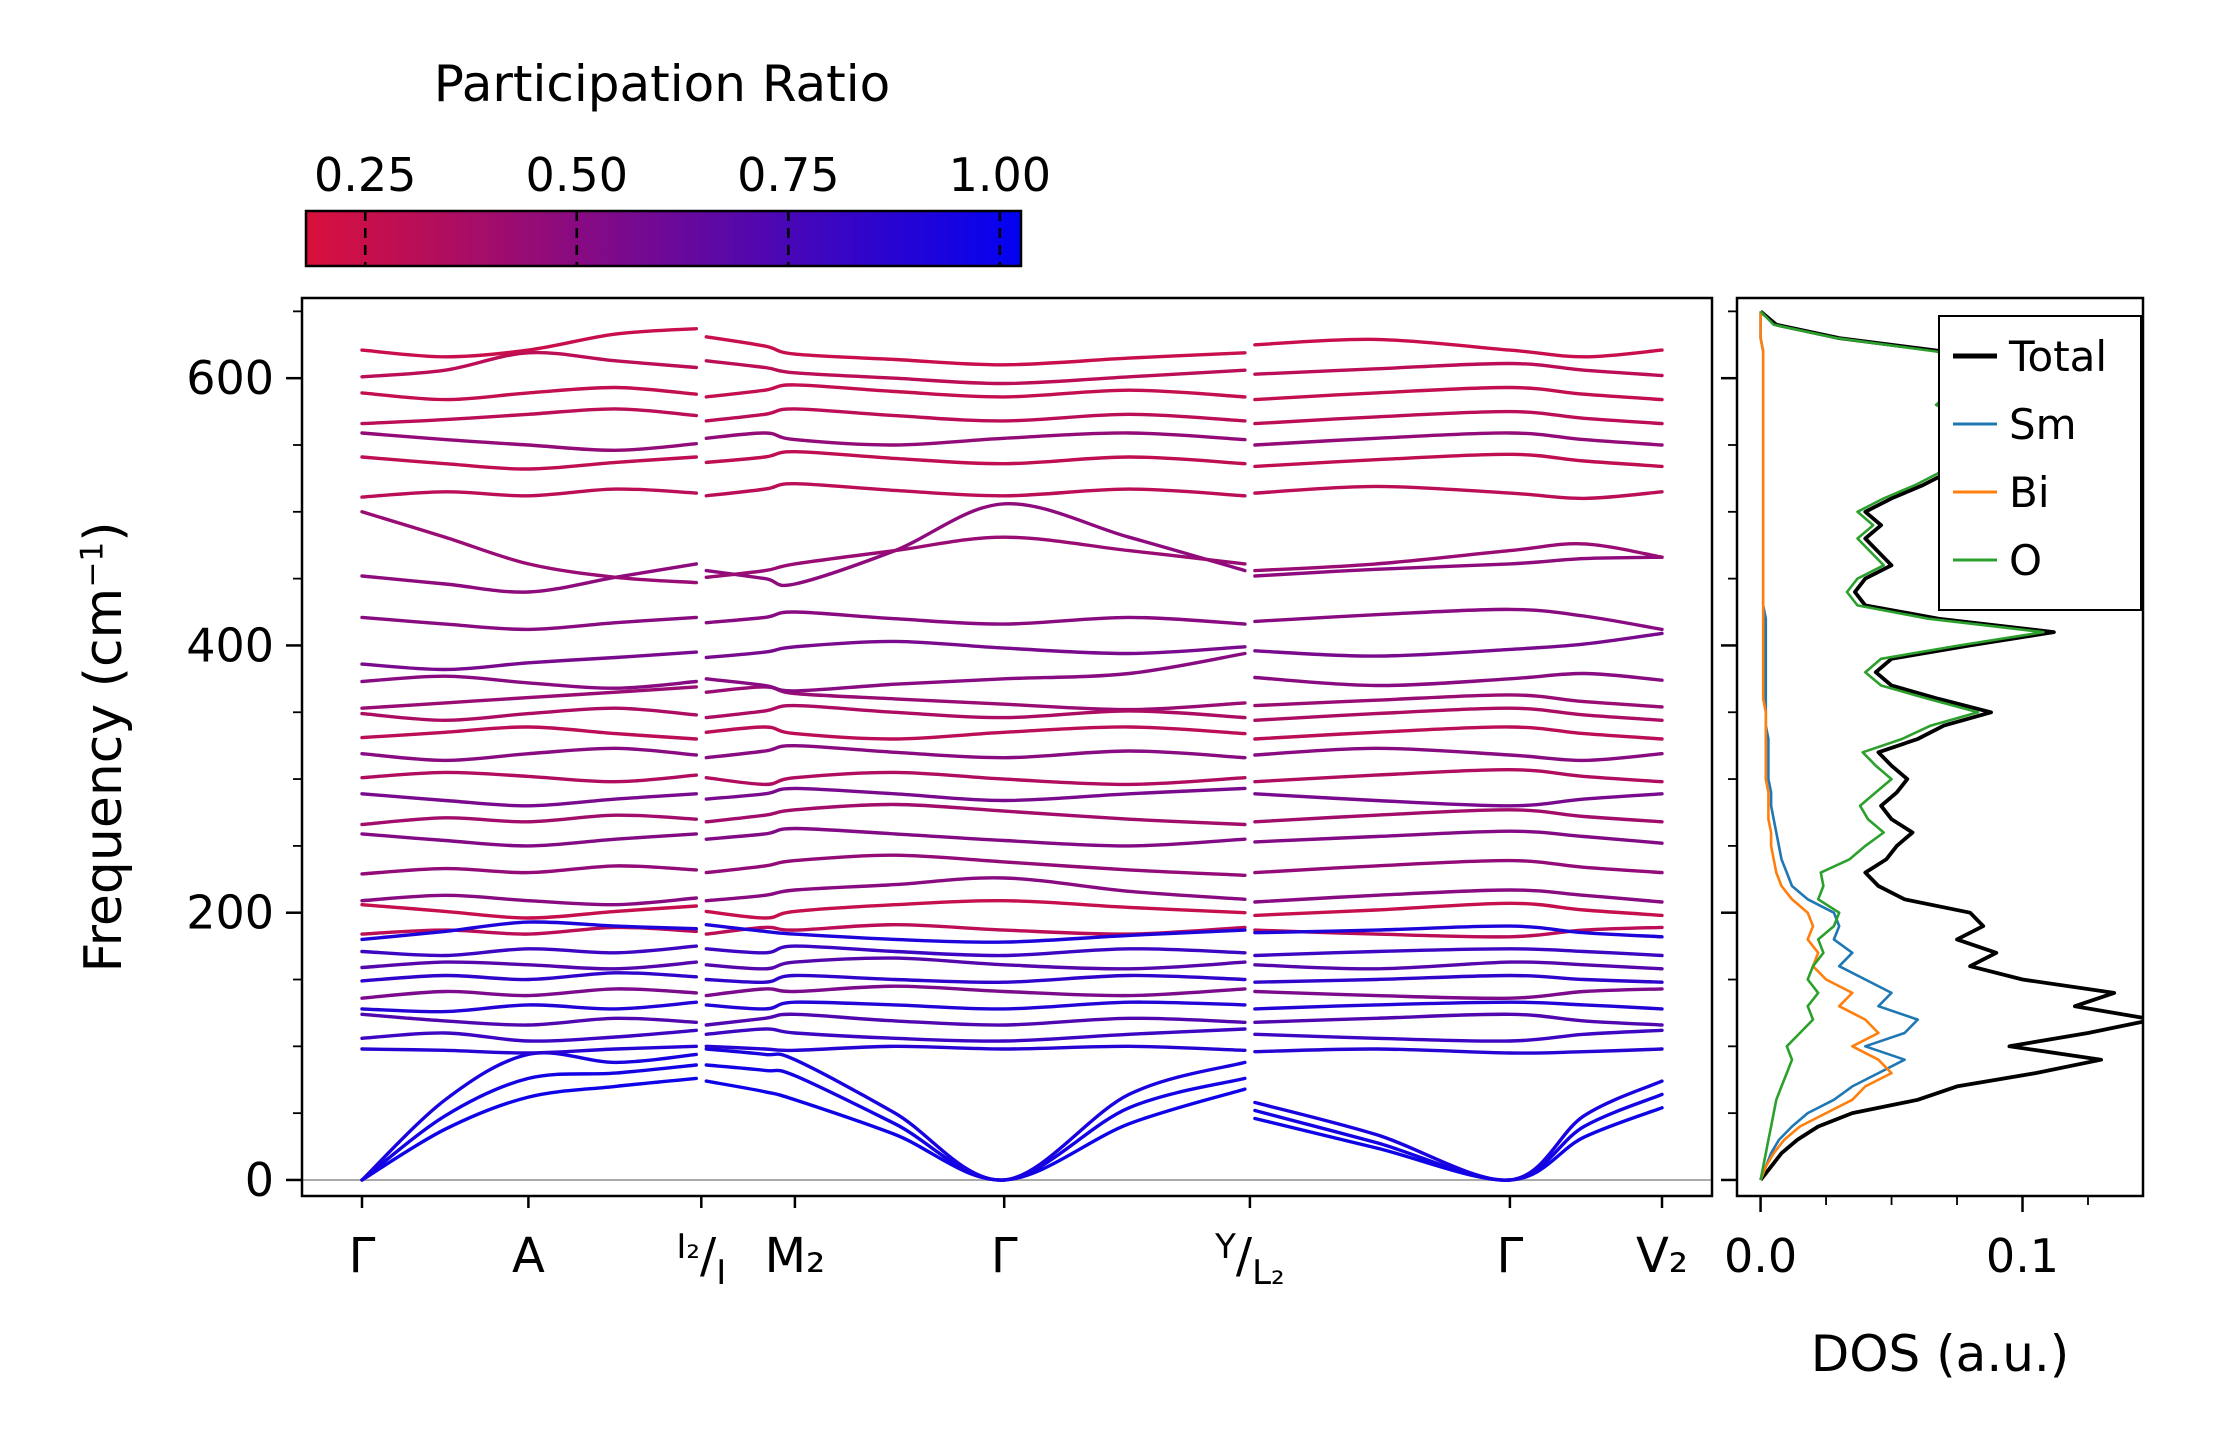 This screenshot has width=2222, height=1455. Describe the element at coordinates (2057, 356) in the screenshot. I see `legend-label-total: Total` at that location.